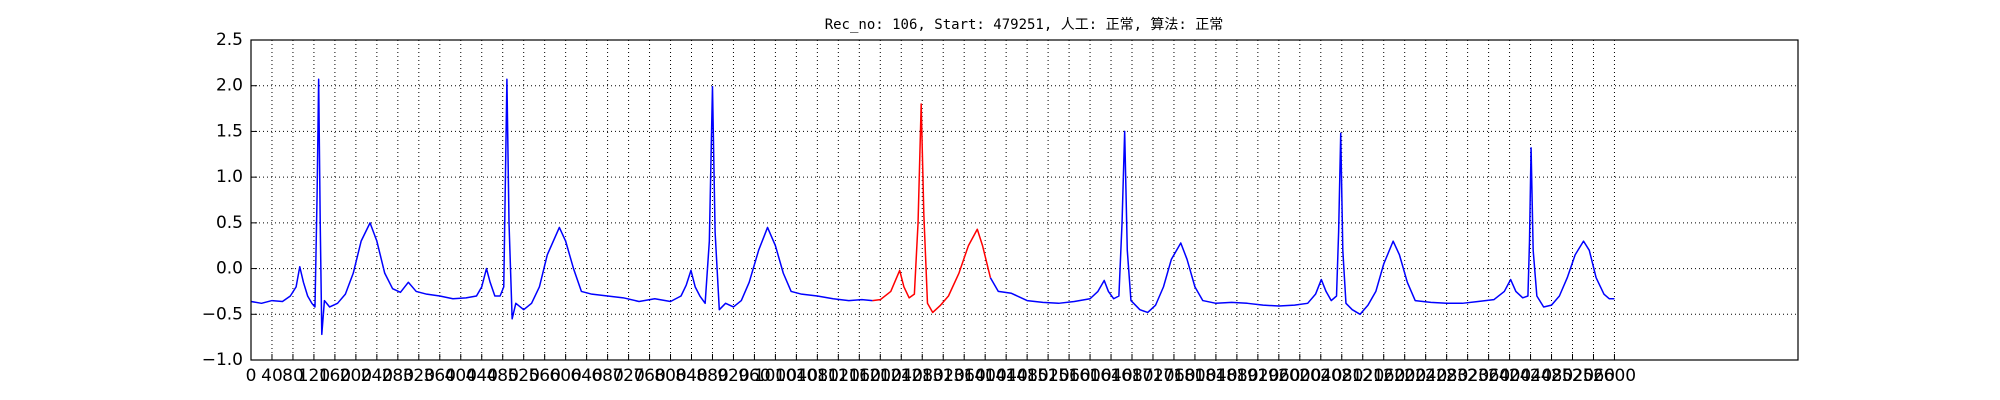  I want to click on x-tick-label: 2240, so click(1425, 376).